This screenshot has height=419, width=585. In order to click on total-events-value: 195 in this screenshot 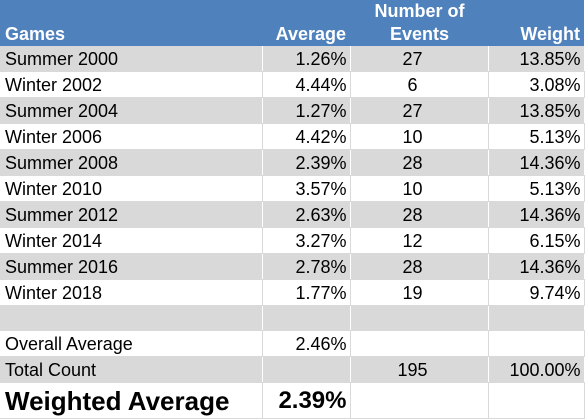, I will do `click(419, 369)`.